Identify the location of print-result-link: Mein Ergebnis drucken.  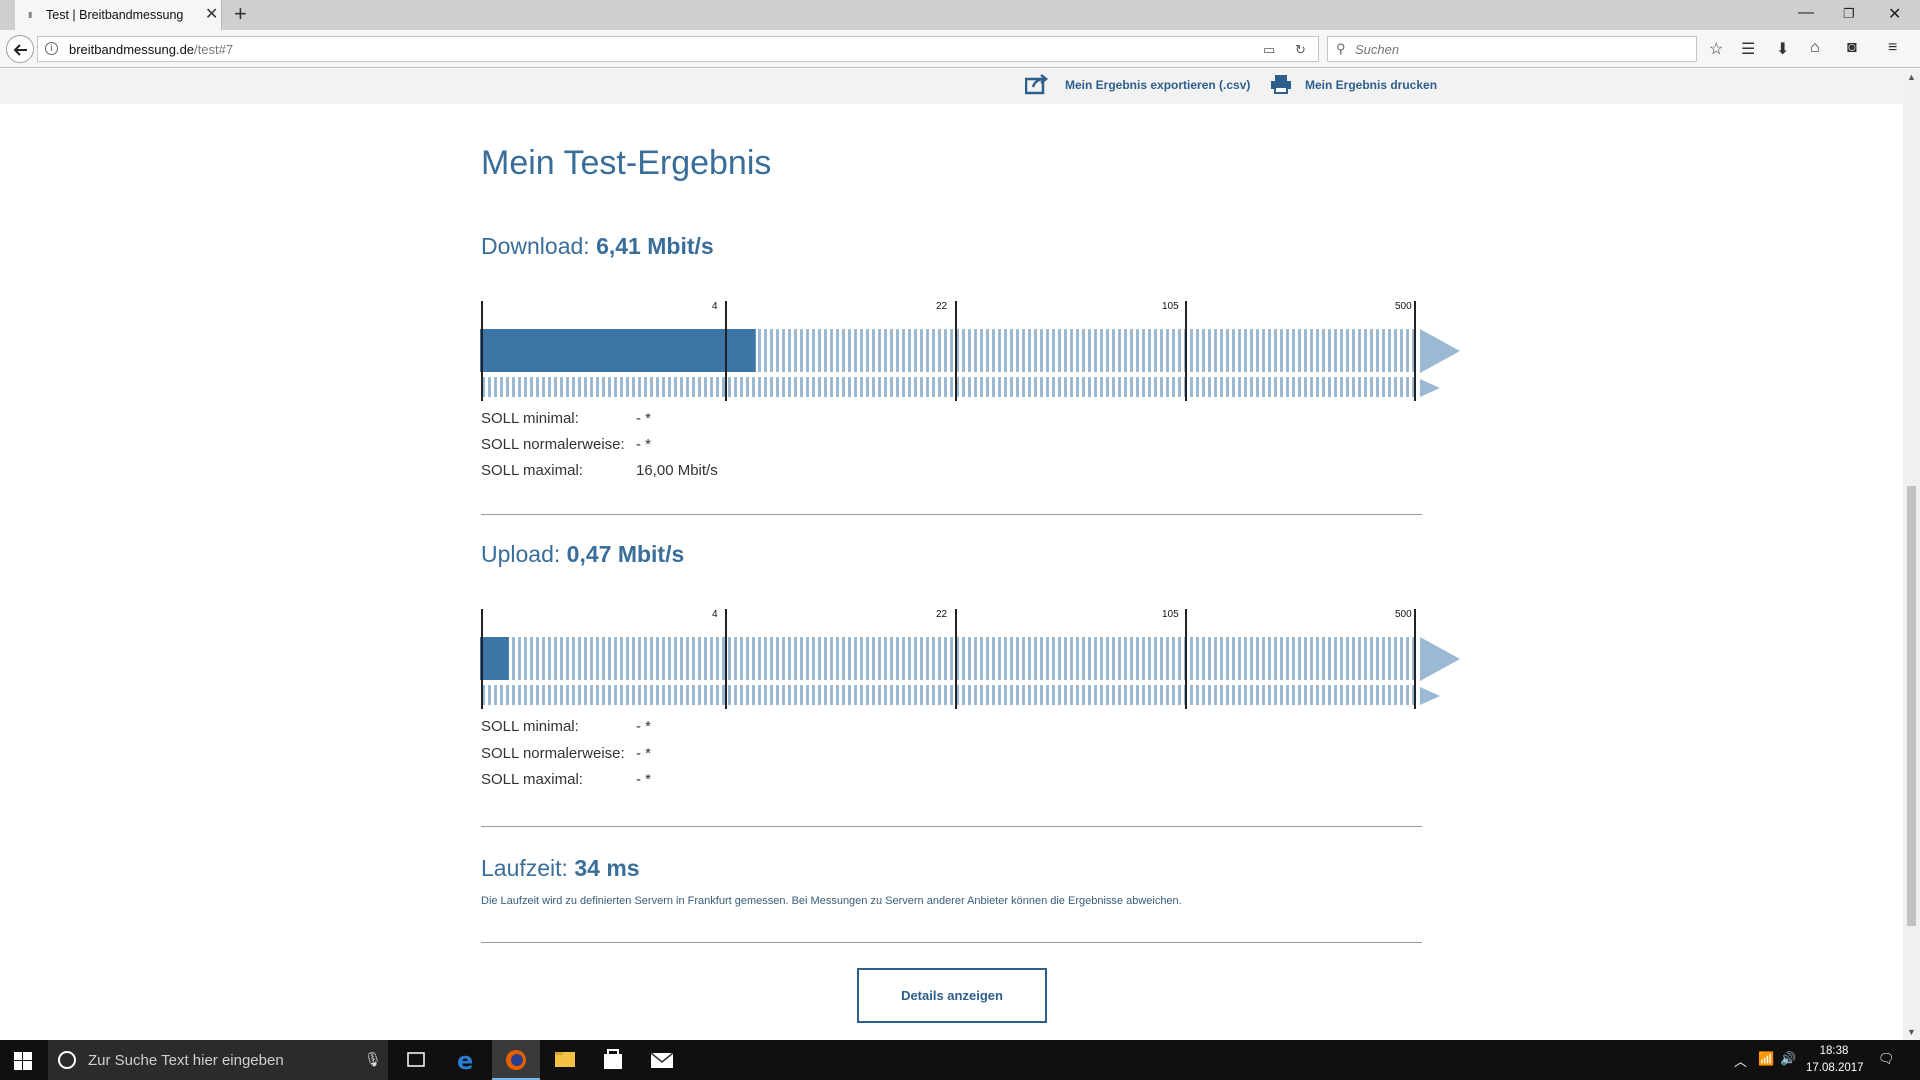
(1354, 84).